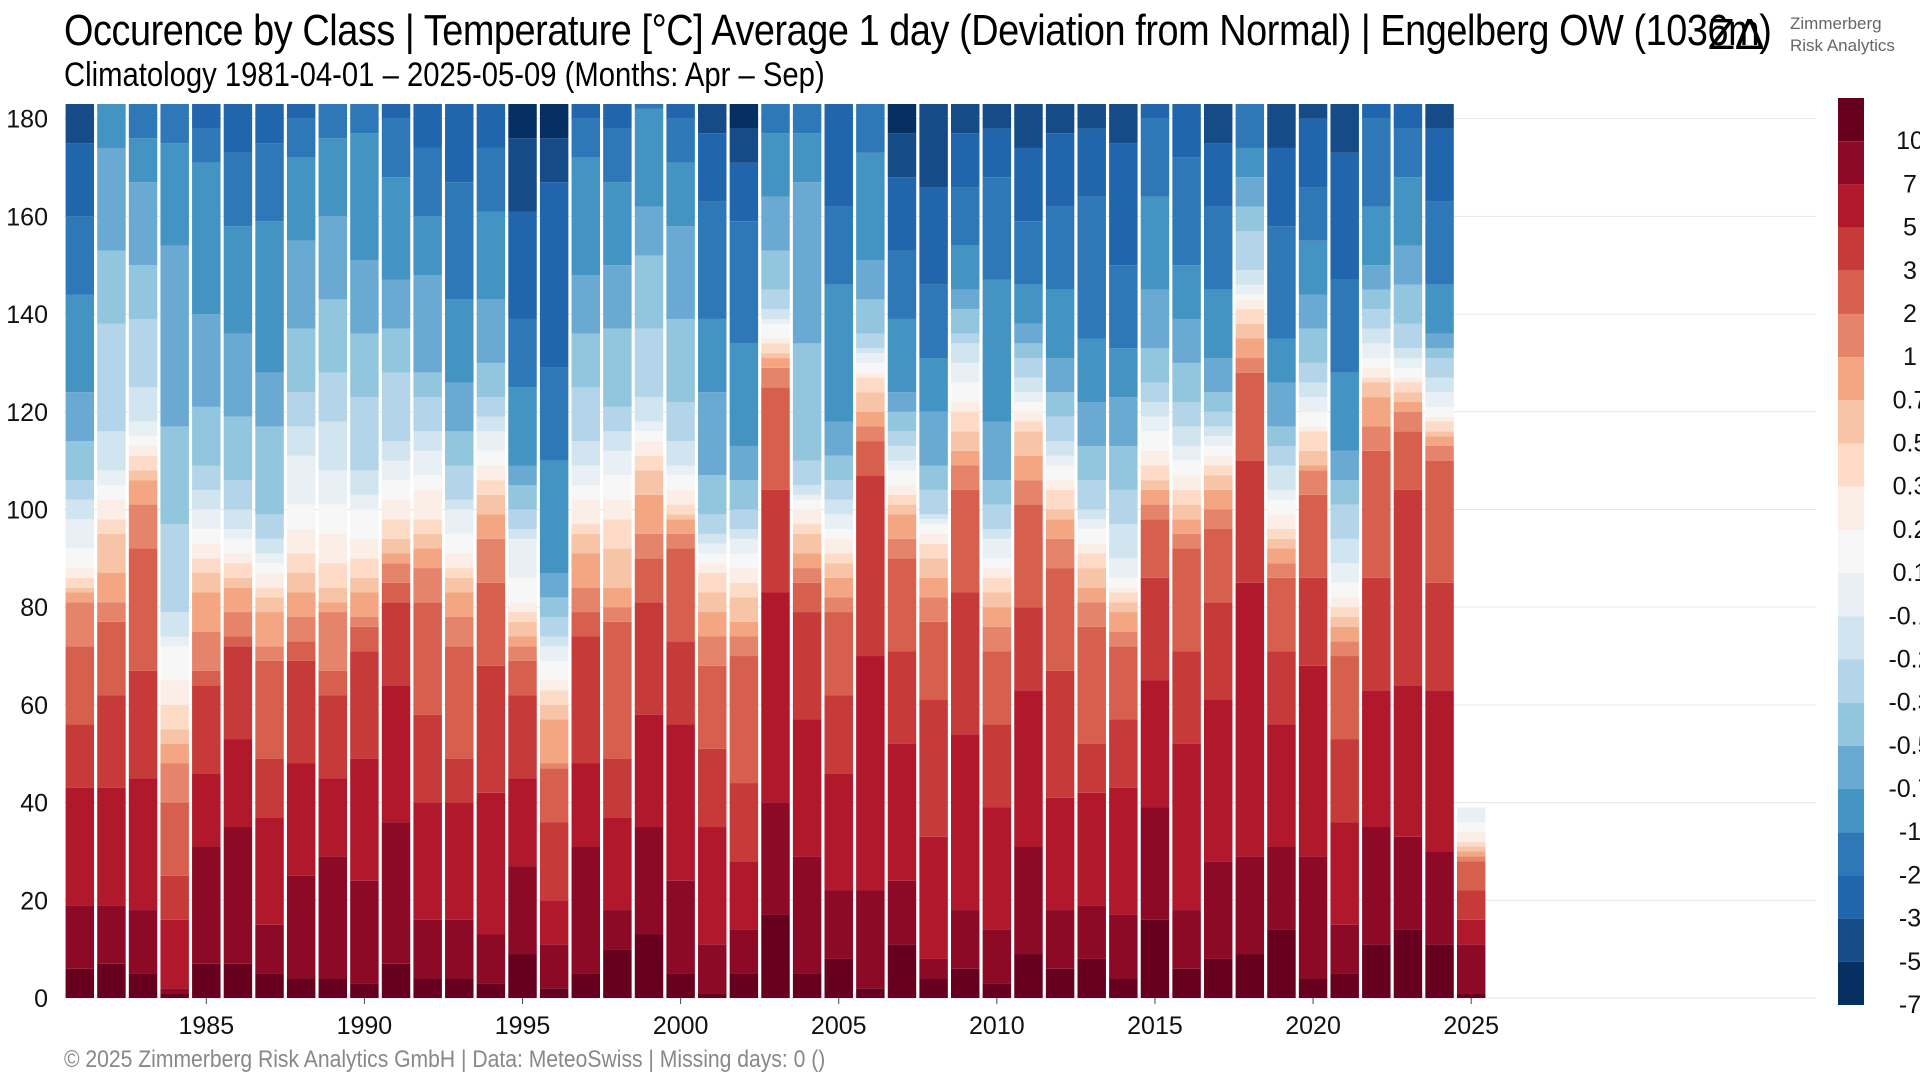  What do you see at coordinates (1904, 746) in the screenshot?
I see `colorbar-label: -0.5` at bounding box center [1904, 746].